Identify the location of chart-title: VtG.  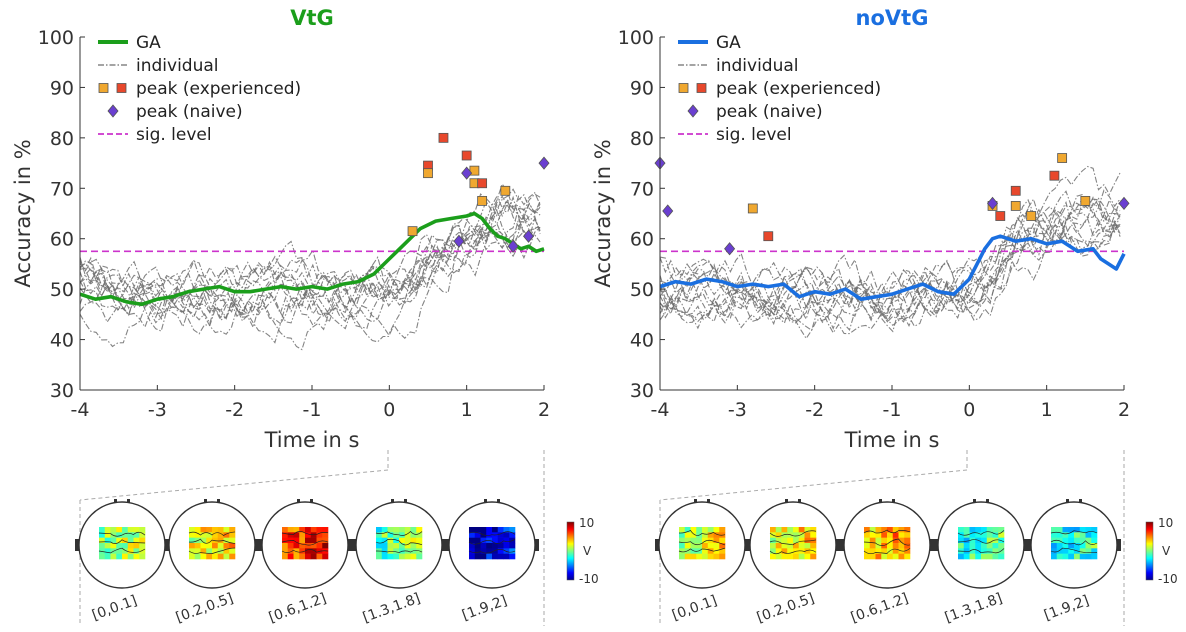
(312, 18).